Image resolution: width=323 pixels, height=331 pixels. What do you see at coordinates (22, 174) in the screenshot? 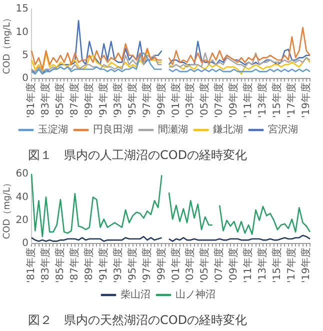
I see `y-tick-label: 60` at bounding box center [22, 174].